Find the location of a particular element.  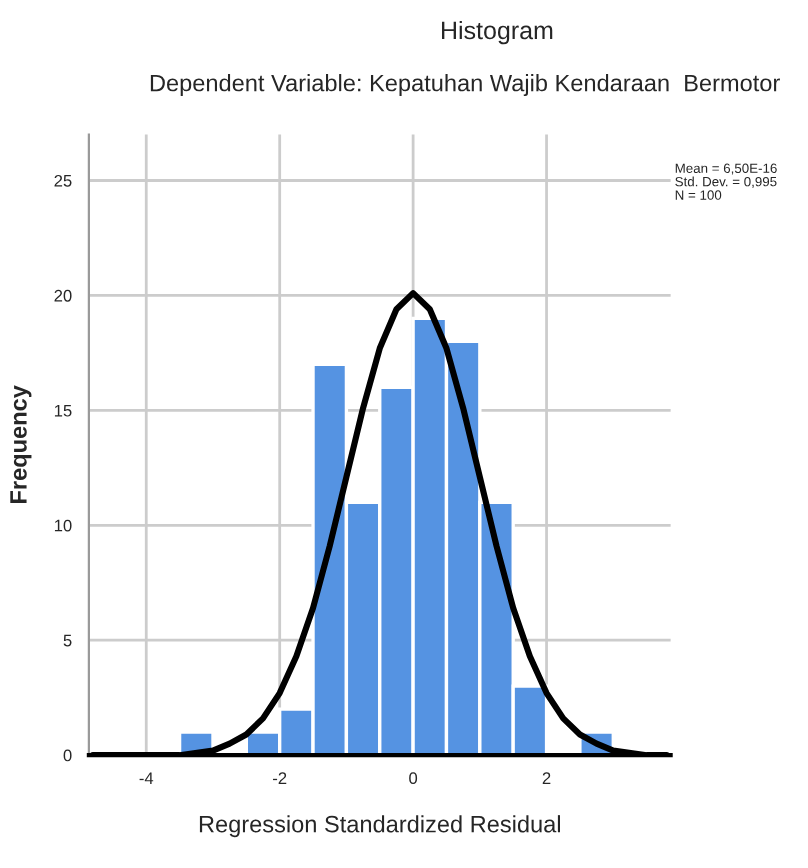

x-tick-label: 2 is located at coordinates (546, 778).